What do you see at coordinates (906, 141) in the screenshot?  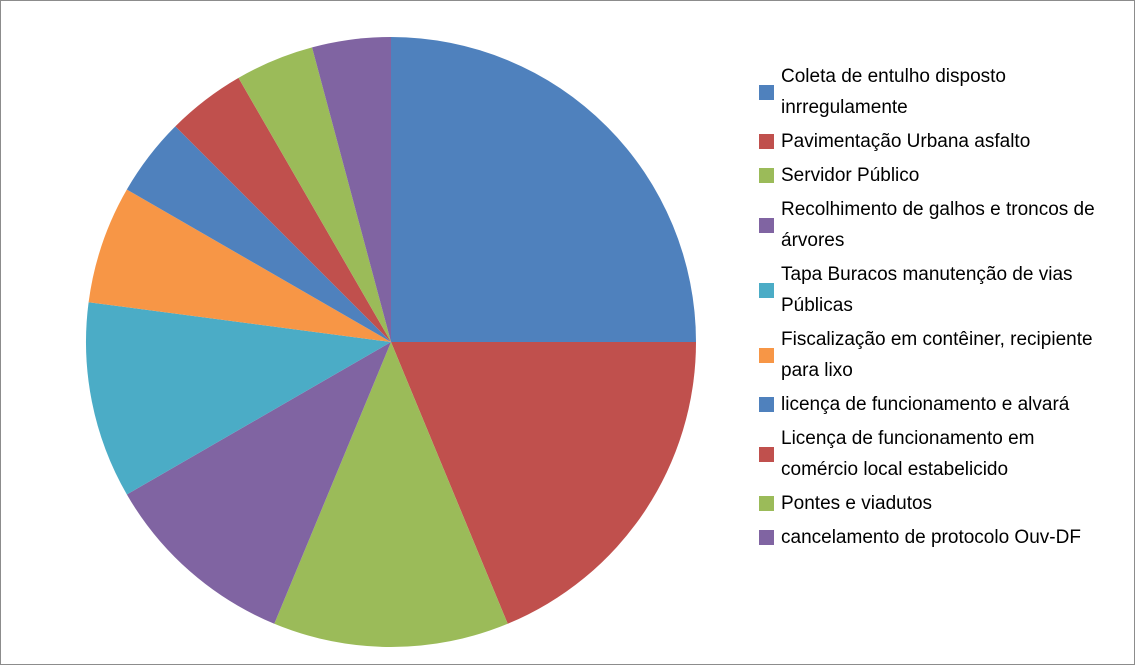 I see `legend-label: Pavimentação Urbana asfalto` at bounding box center [906, 141].